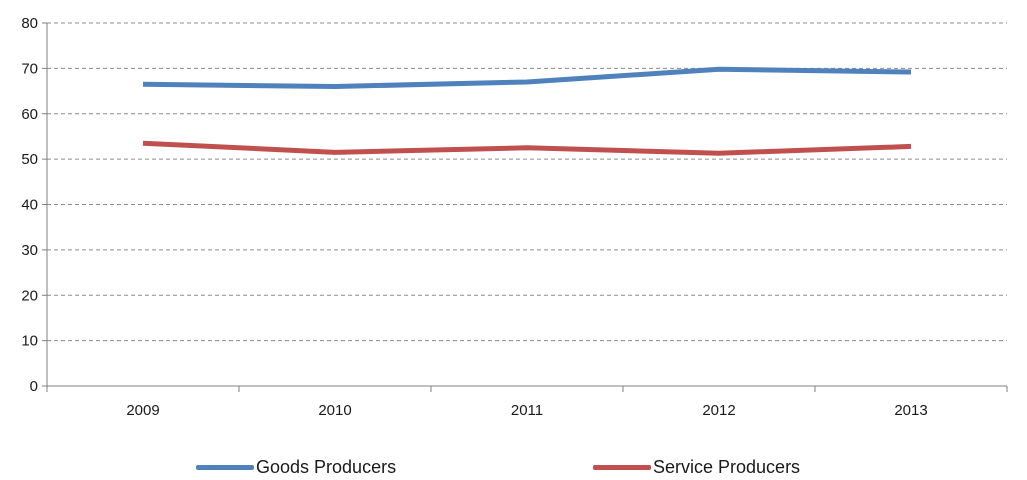  I want to click on series-line-goods-producers, so click(527, 77).